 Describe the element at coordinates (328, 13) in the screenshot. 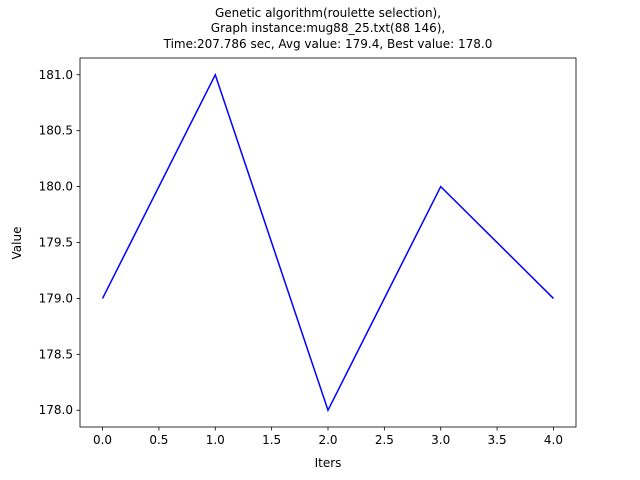

I see `chart-title-line-1: Genetic algorithm(roulette selection),` at that location.